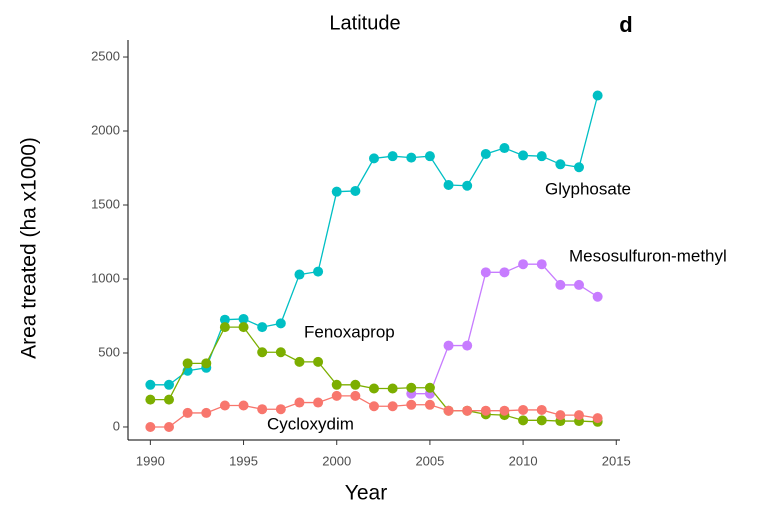  Describe the element at coordinates (243, 460) in the screenshot. I see `x-tick-label: 1995` at that location.